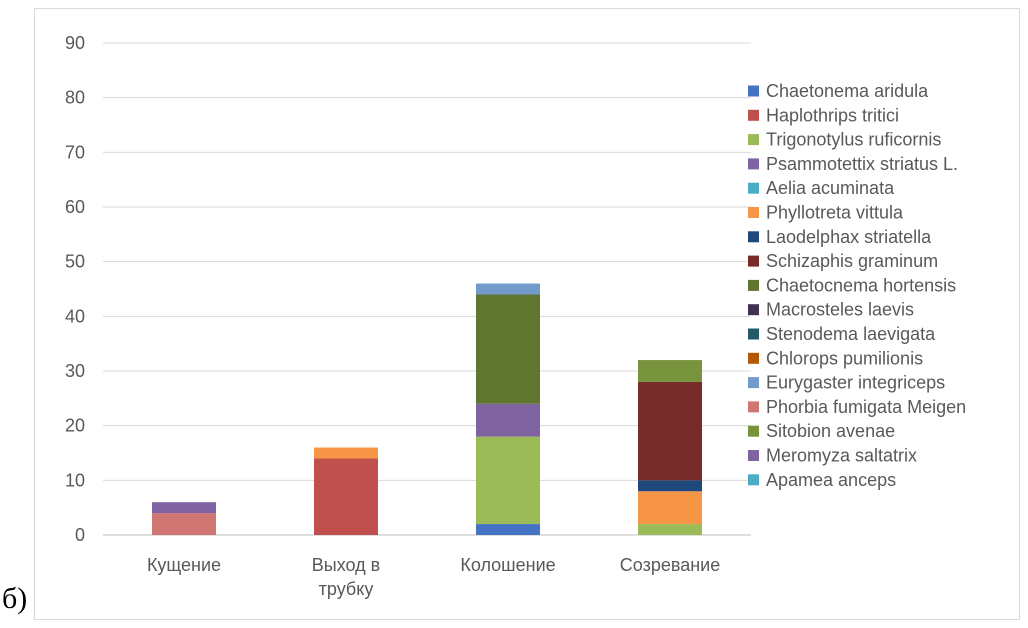 Image resolution: width=1028 pixels, height=628 pixels. What do you see at coordinates (844, 358) in the screenshot?
I see `legend-label: Chlorops pumilionis` at bounding box center [844, 358].